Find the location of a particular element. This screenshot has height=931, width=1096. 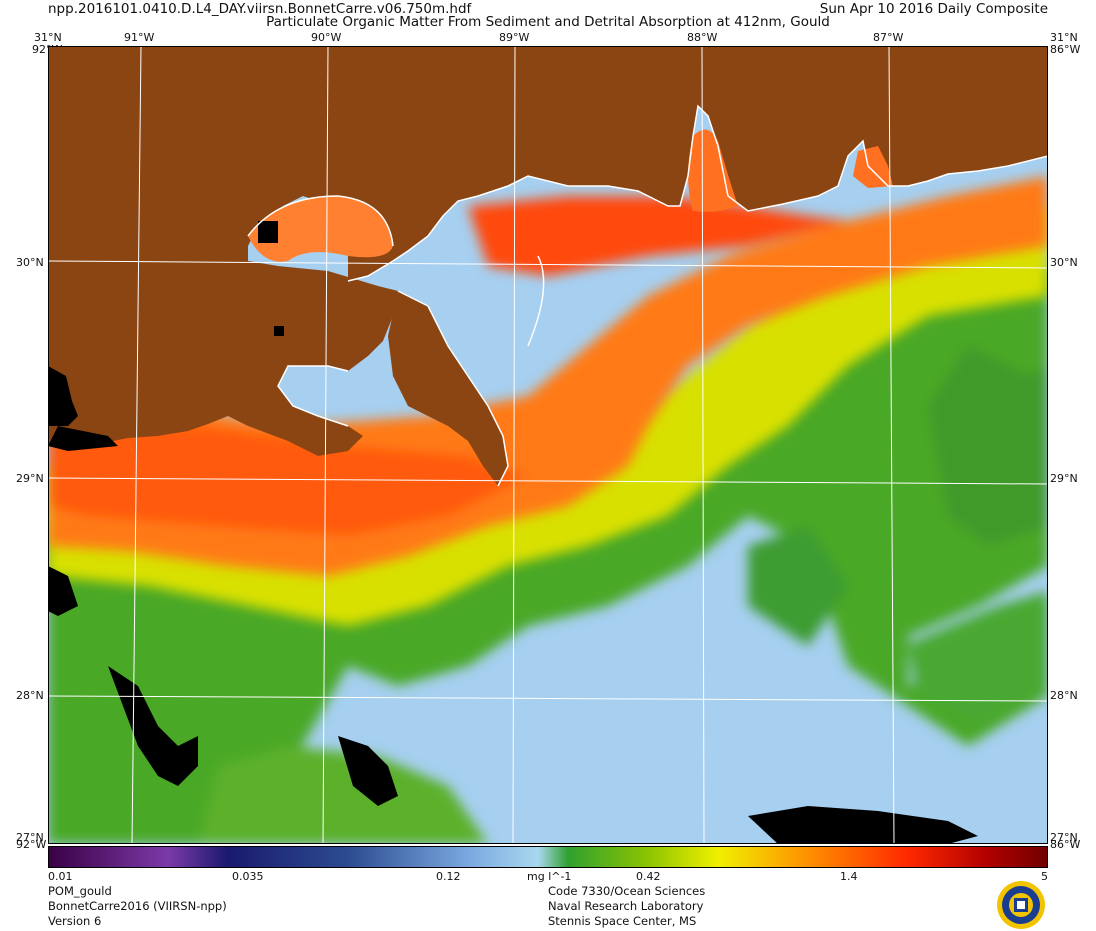

lon-label-89w: 89°W is located at coordinates (514, 37).